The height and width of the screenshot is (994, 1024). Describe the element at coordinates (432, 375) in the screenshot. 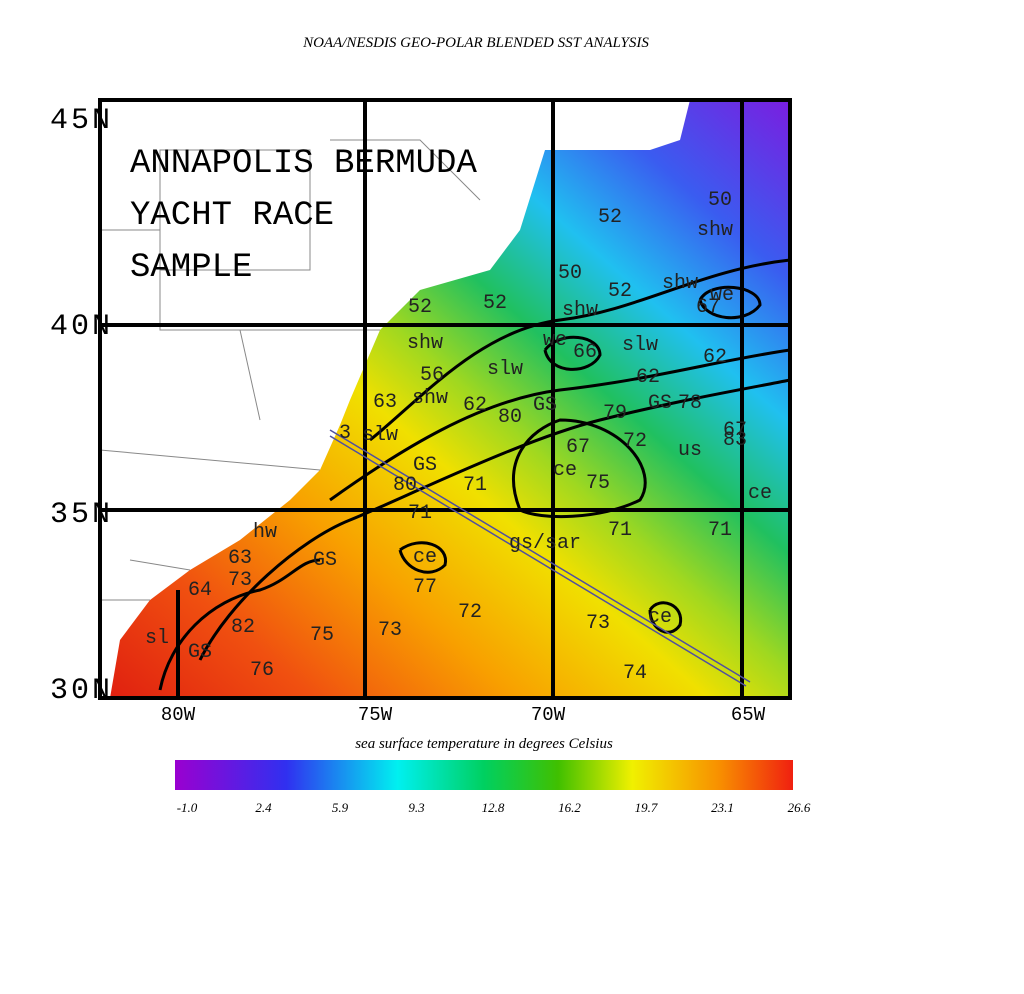

I see `contour-label: 56` at that location.